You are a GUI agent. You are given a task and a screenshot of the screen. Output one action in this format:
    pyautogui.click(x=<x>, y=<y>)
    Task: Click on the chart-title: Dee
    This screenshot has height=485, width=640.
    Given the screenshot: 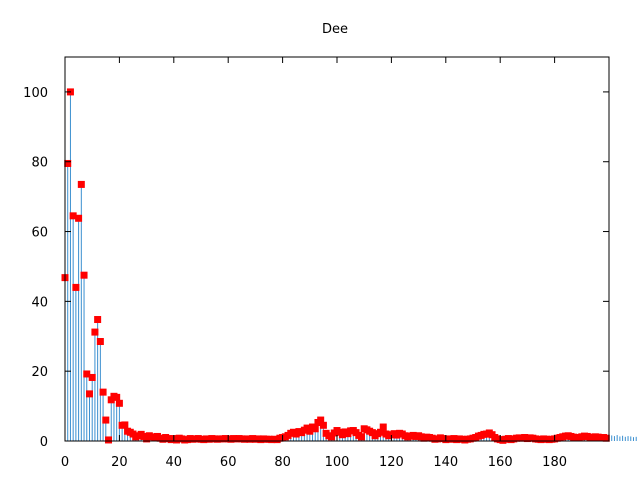 What is the action you would take?
    pyautogui.click(x=335, y=29)
    